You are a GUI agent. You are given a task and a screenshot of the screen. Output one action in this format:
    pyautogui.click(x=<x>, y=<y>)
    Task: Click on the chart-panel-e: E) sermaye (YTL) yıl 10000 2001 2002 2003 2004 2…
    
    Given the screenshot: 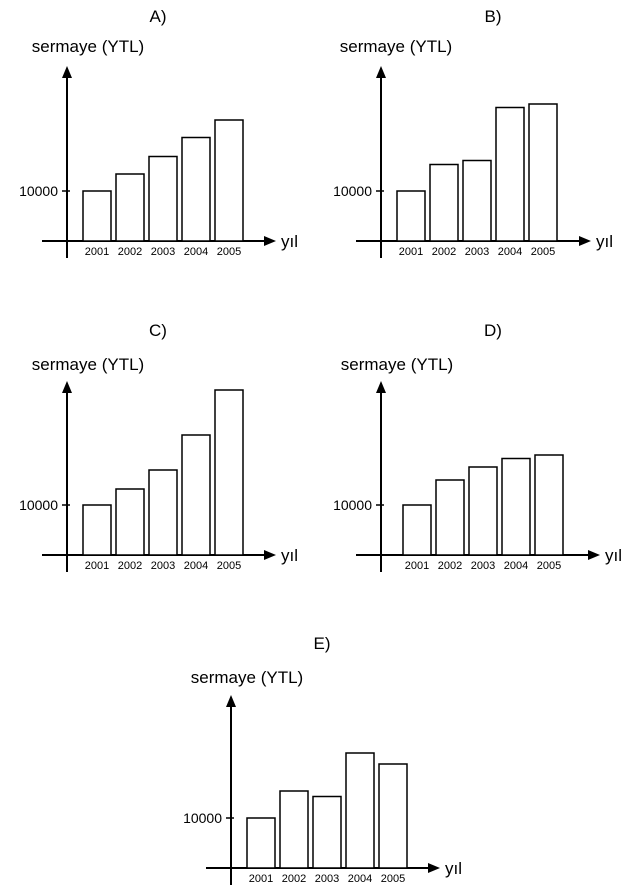 What is the action you would take?
    pyautogui.click(x=322, y=759)
    